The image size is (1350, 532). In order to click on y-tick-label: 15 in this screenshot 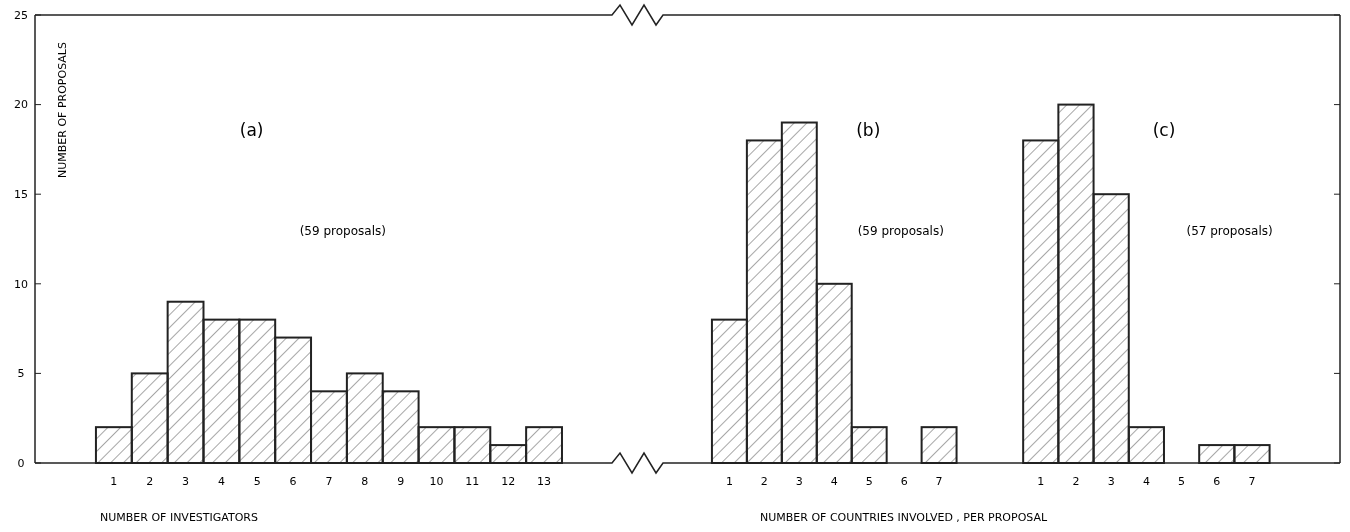, I will do `click(21, 195)`.